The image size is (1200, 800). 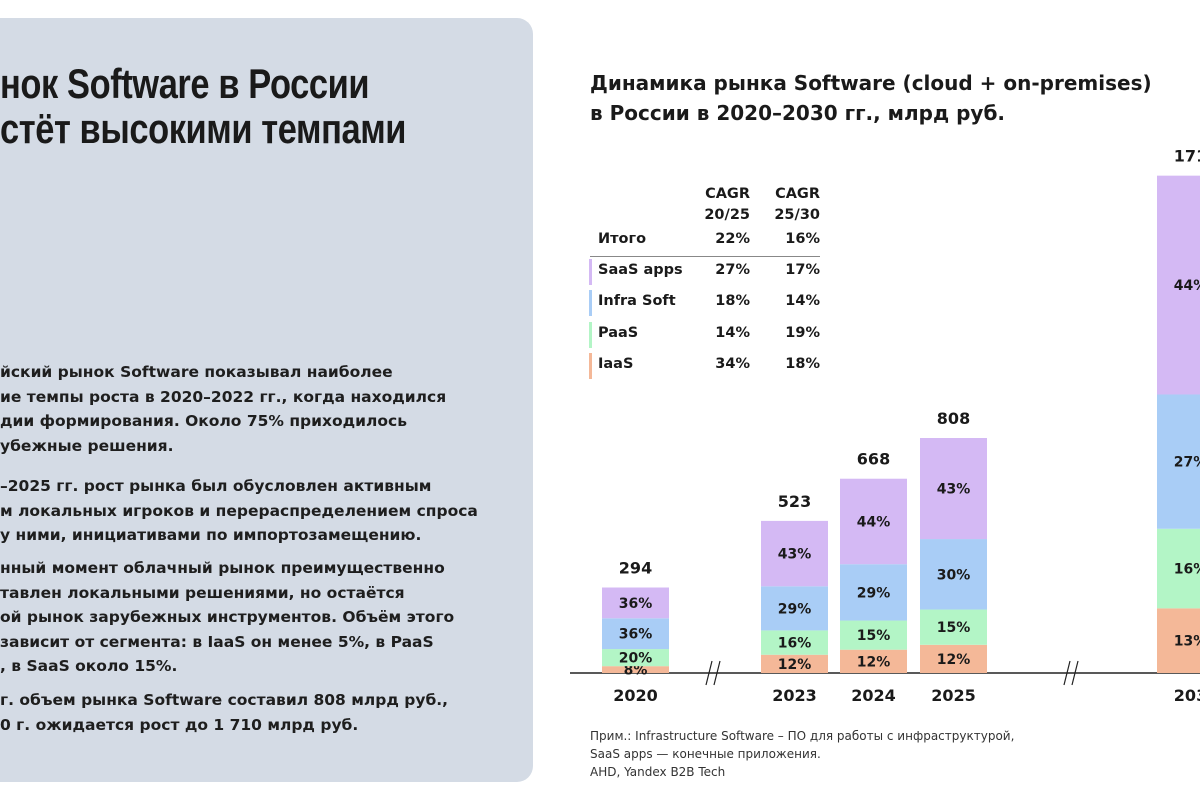 I want to click on slide-title-line-1: нок Software в России, so click(x=185, y=83).